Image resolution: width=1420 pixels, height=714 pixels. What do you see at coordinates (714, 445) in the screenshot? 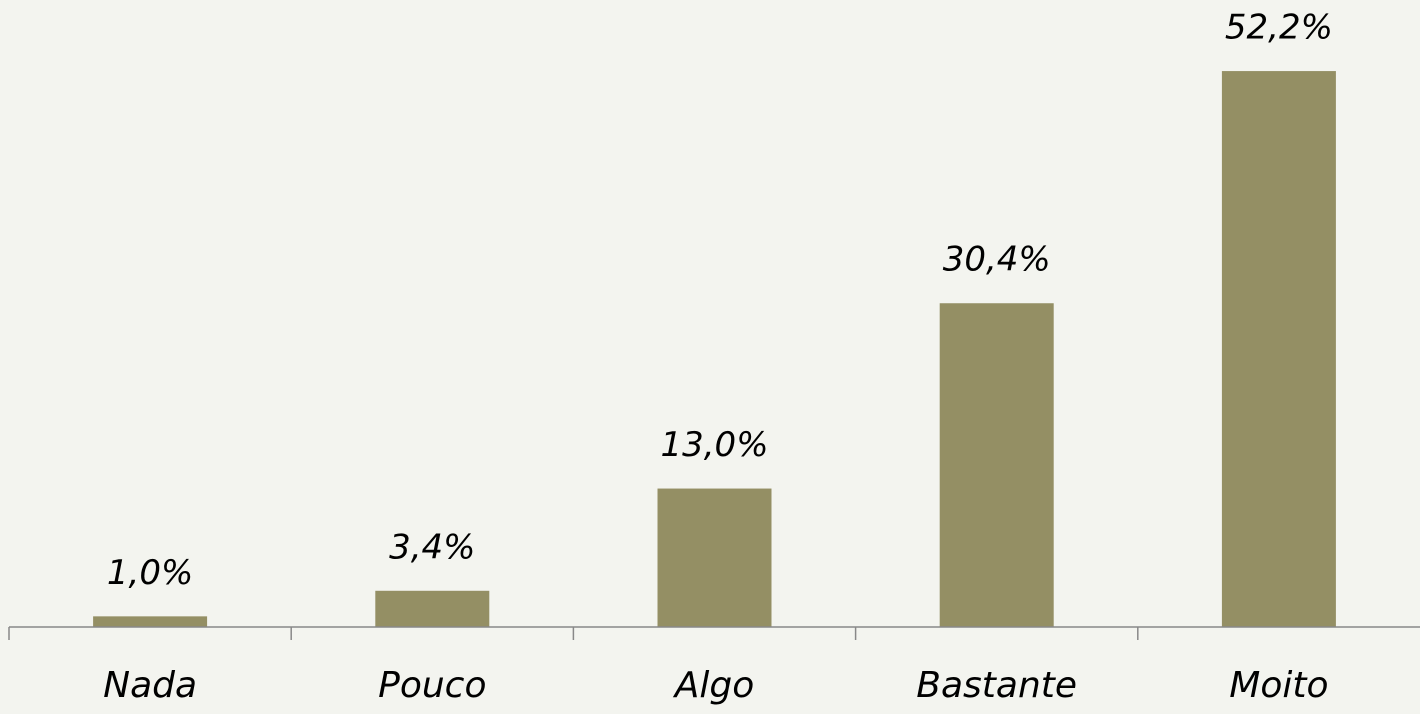
I see `data-label: 13,0%` at bounding box center [714, 445].